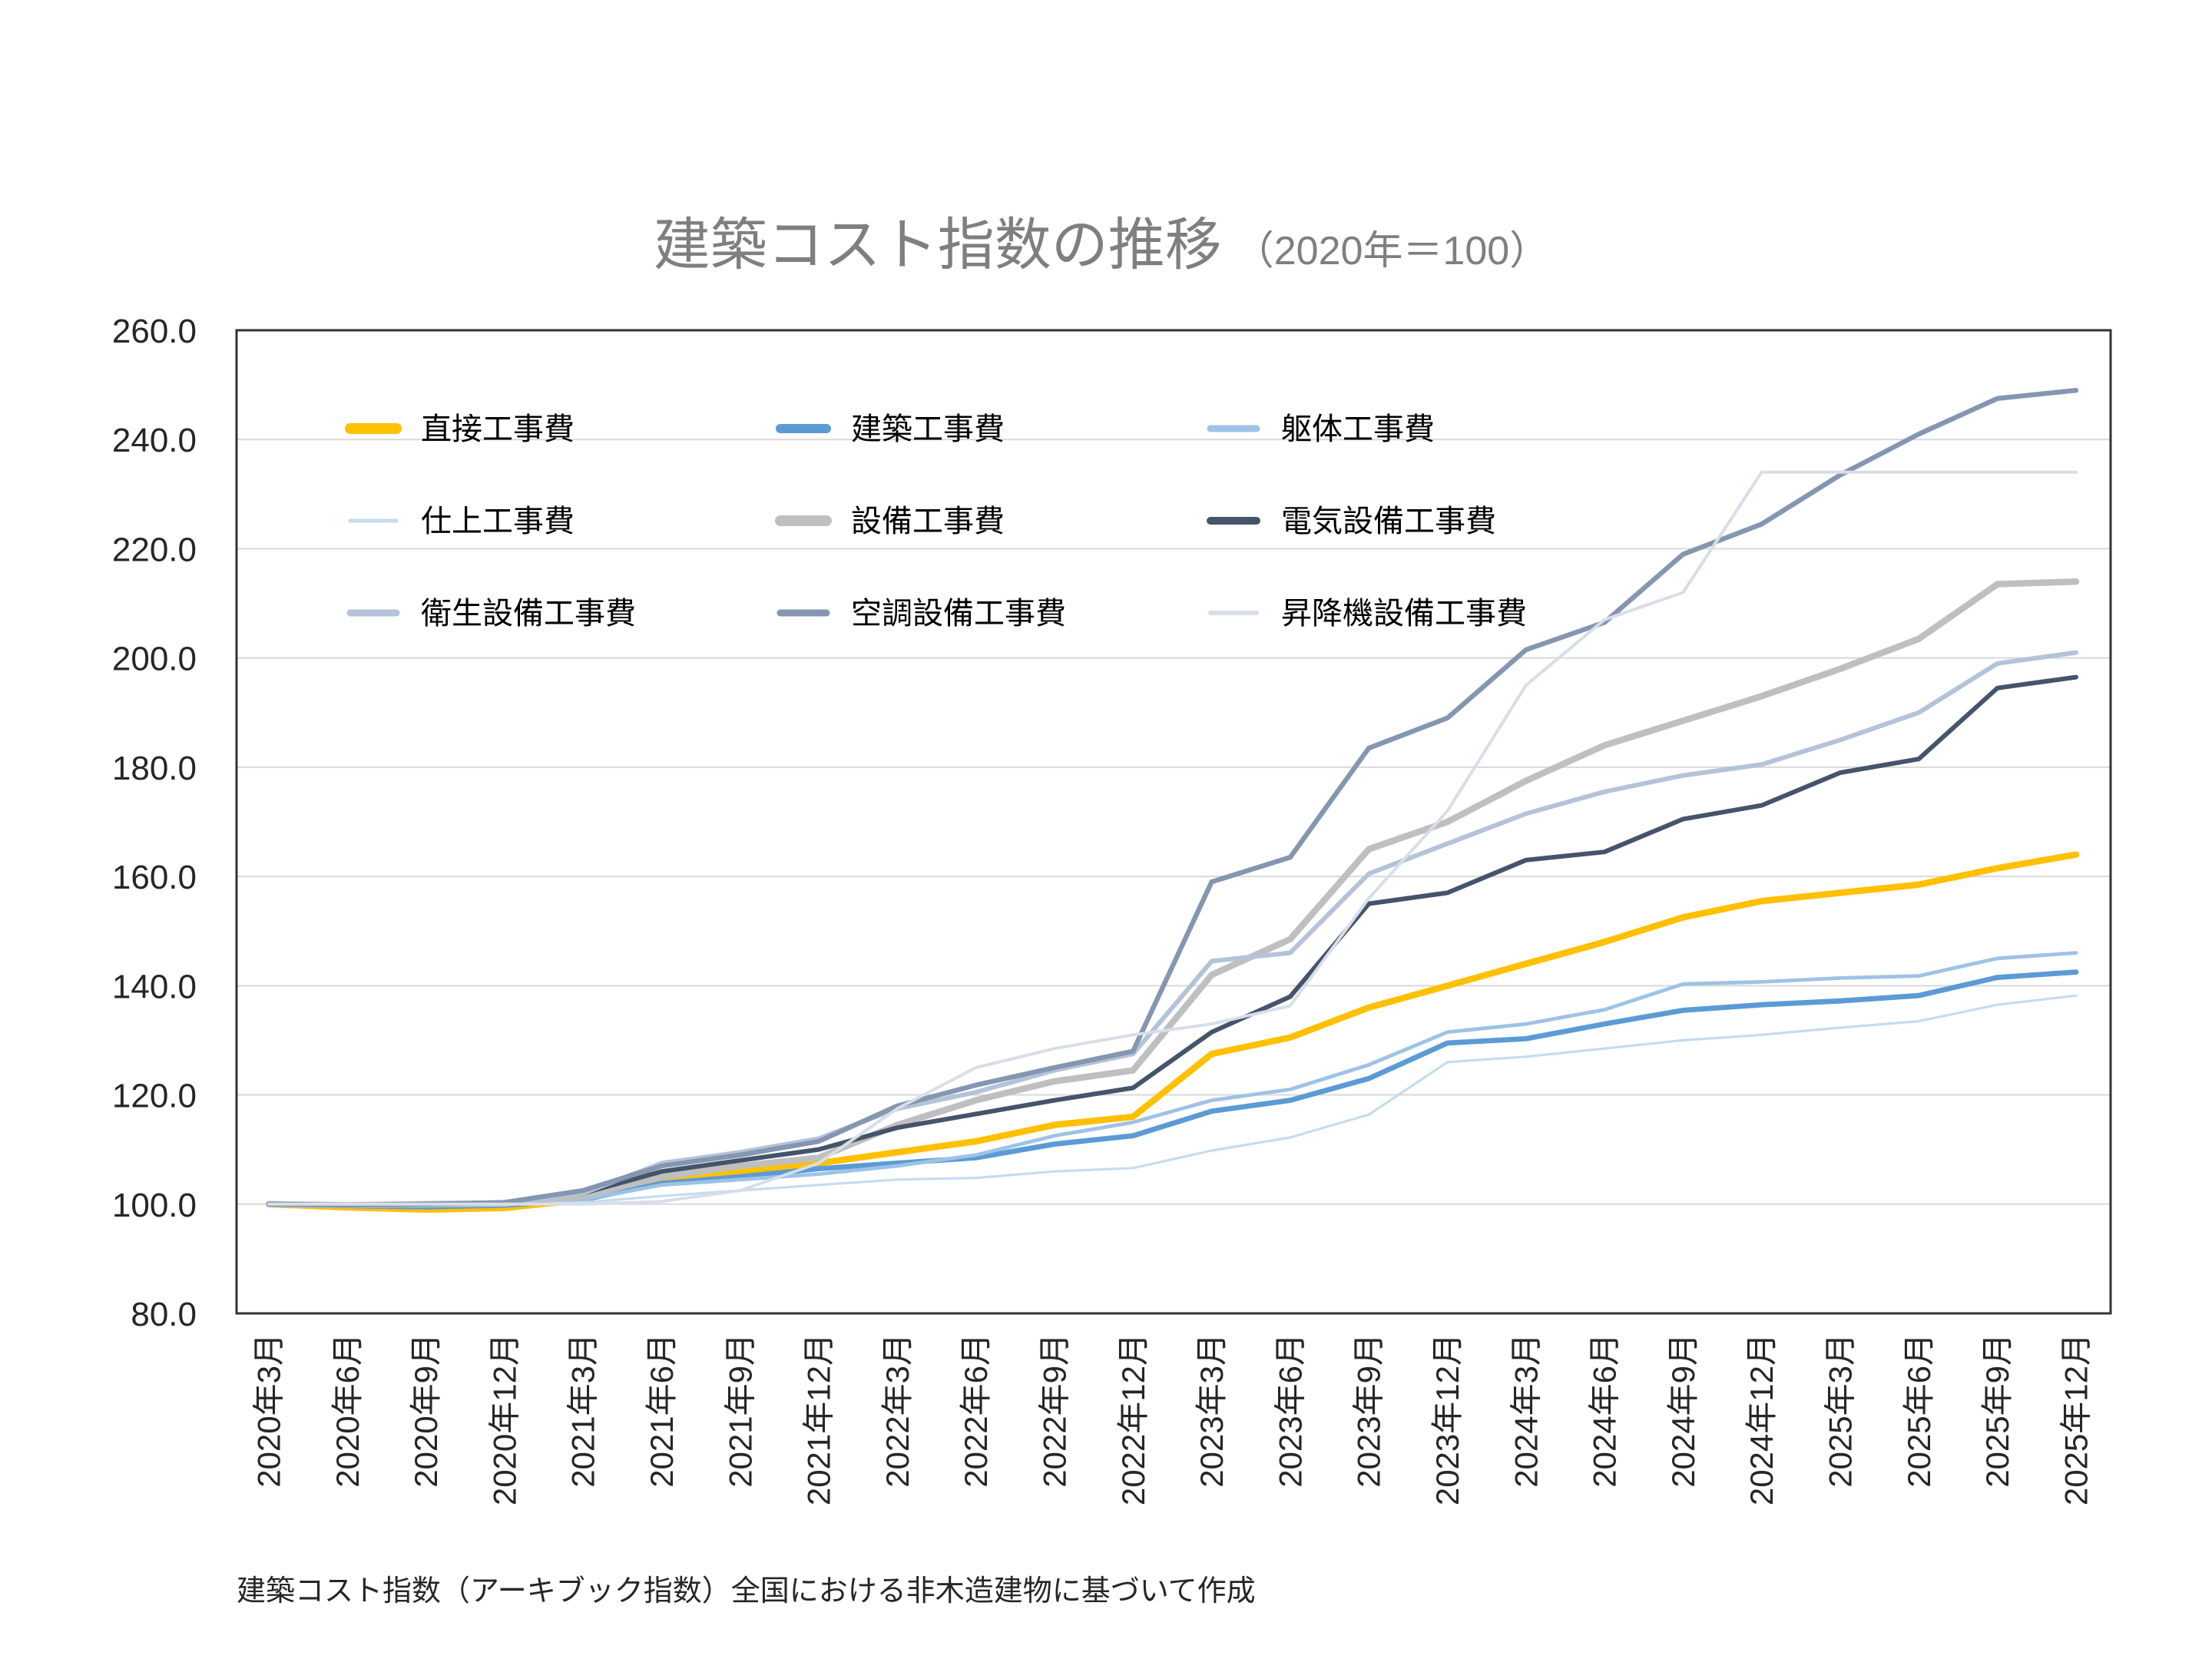  What do you see at coordinates (154, 549) in the screenshot?
I see `y-axis-label: 220.0` at bounding box center [154, 549].